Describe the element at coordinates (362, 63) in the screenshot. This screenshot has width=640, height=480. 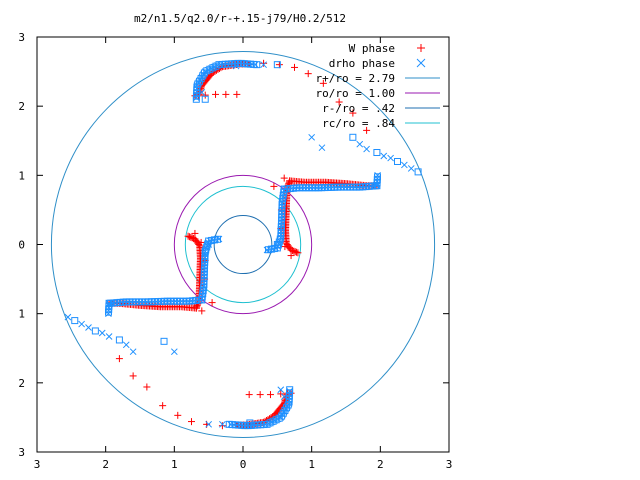
I see `legend-label: drho phase` at that location.